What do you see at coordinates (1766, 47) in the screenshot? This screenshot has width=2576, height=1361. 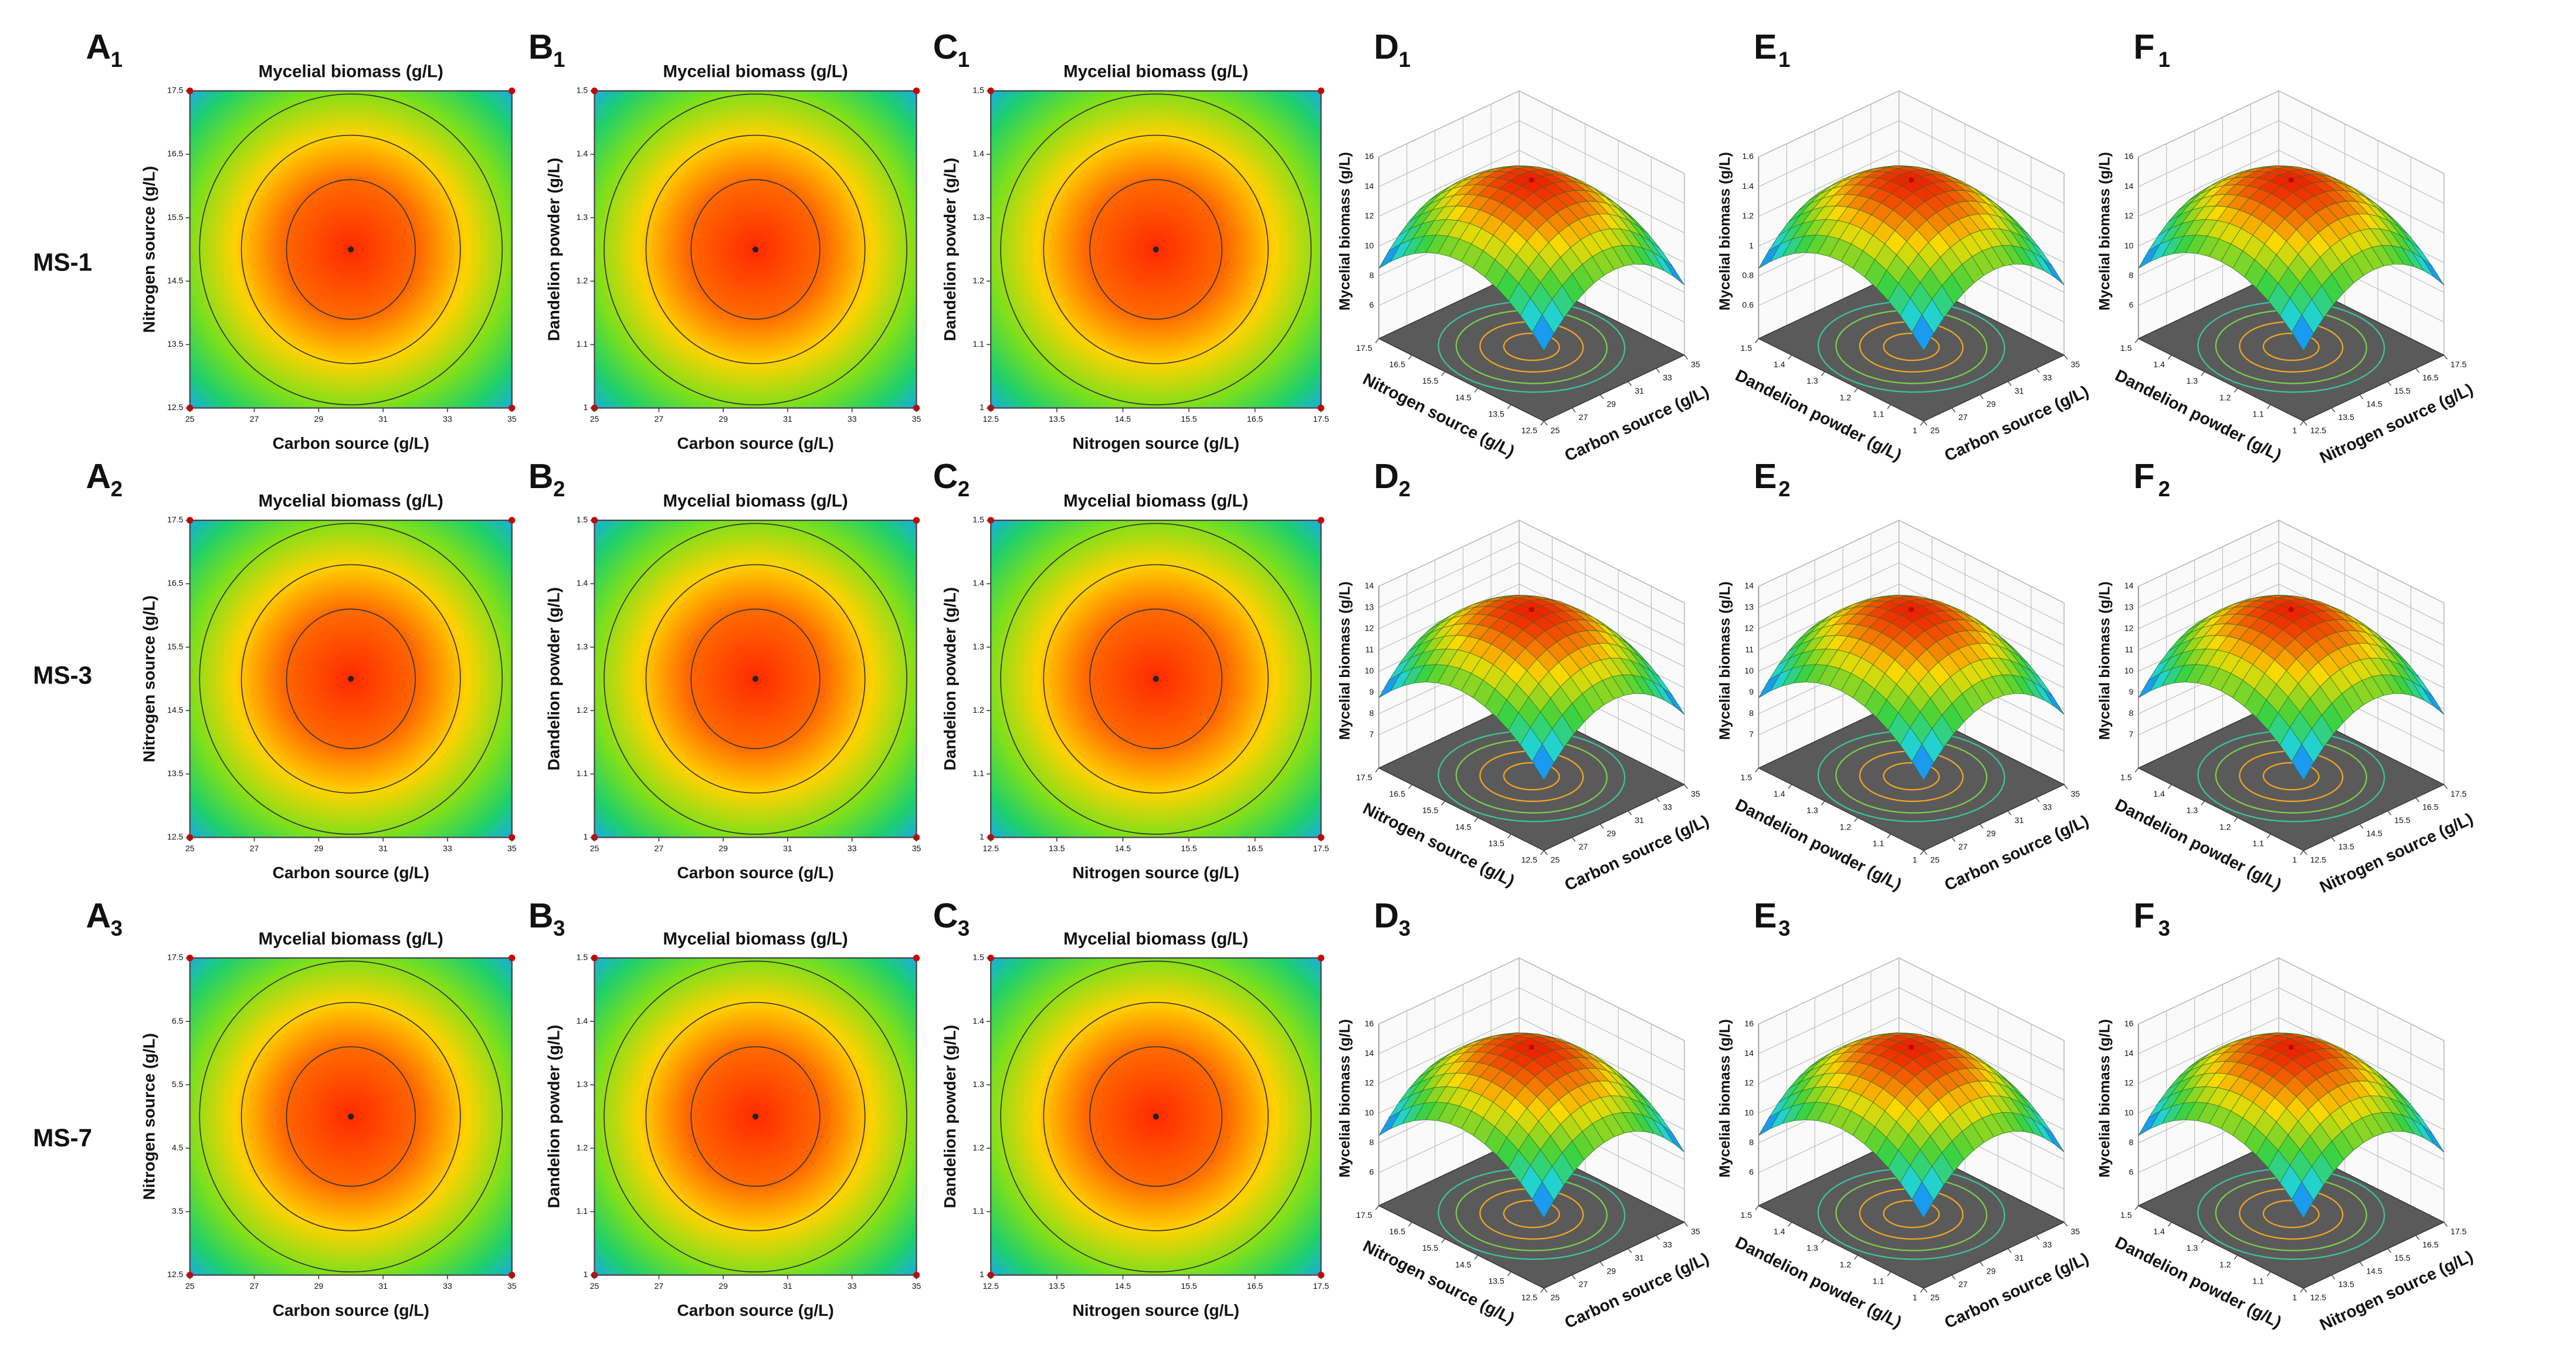 I see `panel-label: E` at bounding box center [1766, 47].